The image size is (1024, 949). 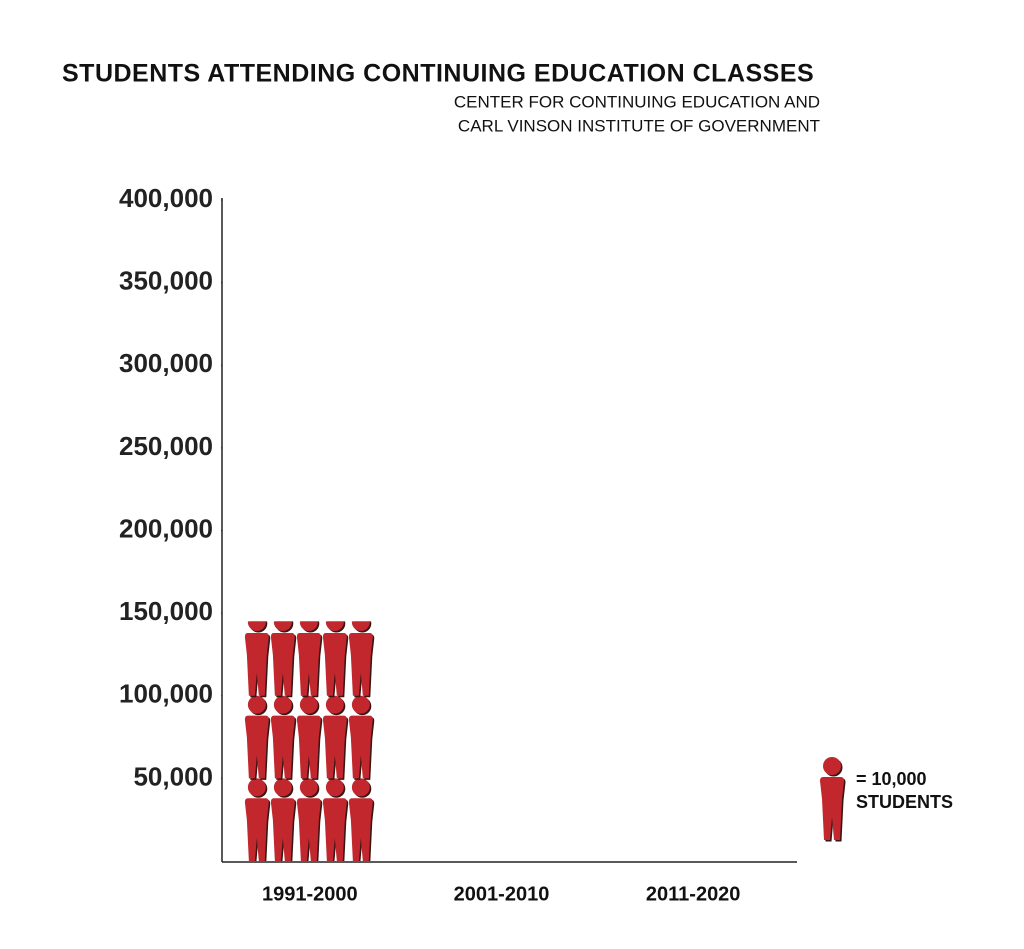 I want to click on legend-icon, so click(x=833, y=799).